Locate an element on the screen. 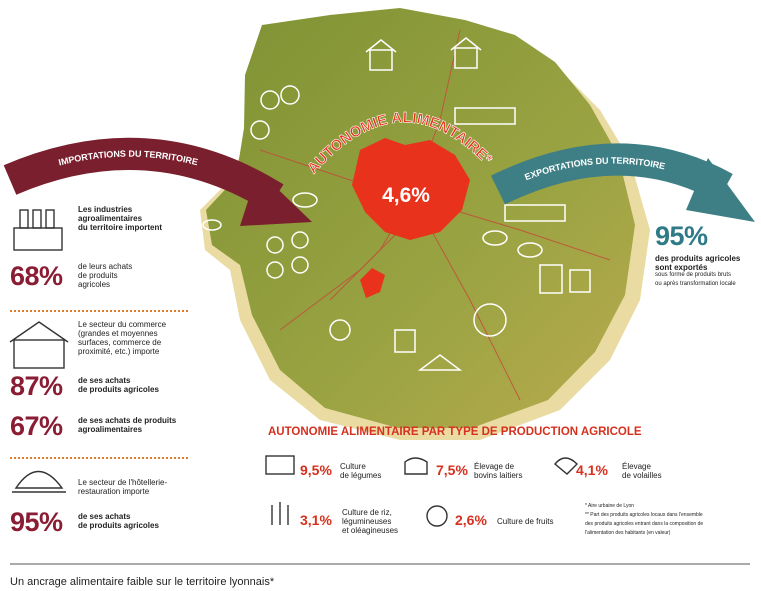 Image resolution: width=761 pixels, height=591 pixels. production-label: Élevage de volailles is located at coordinates (642, 471).